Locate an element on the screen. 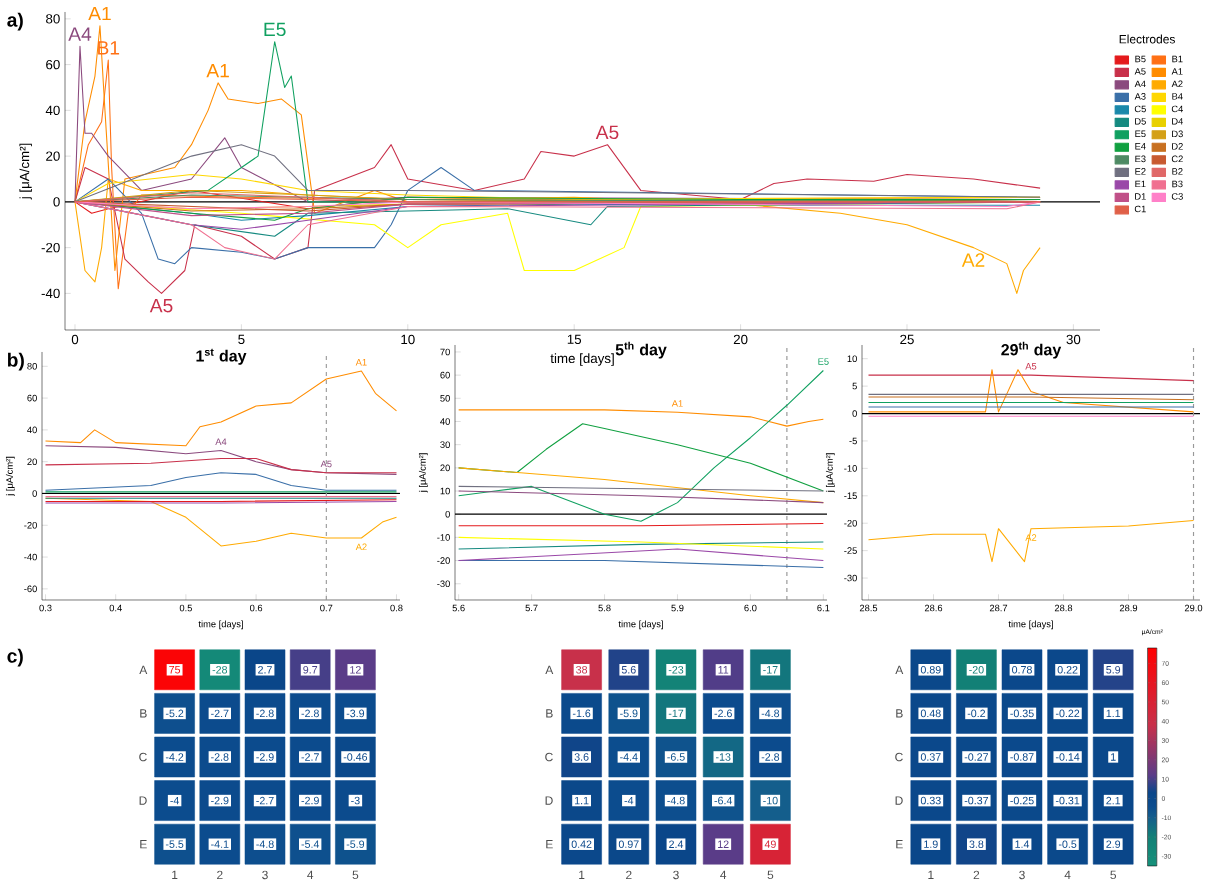  y-tick-label: -10 is located at coordinates (850, 468).